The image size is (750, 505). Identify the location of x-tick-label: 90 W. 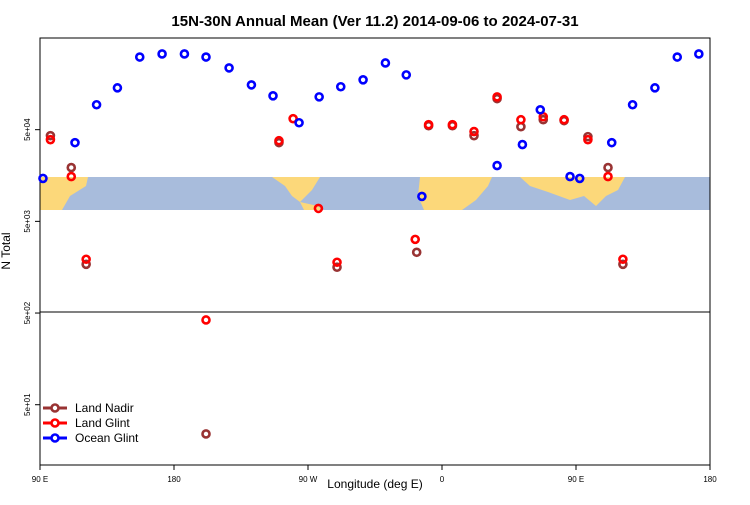
(308, 479).